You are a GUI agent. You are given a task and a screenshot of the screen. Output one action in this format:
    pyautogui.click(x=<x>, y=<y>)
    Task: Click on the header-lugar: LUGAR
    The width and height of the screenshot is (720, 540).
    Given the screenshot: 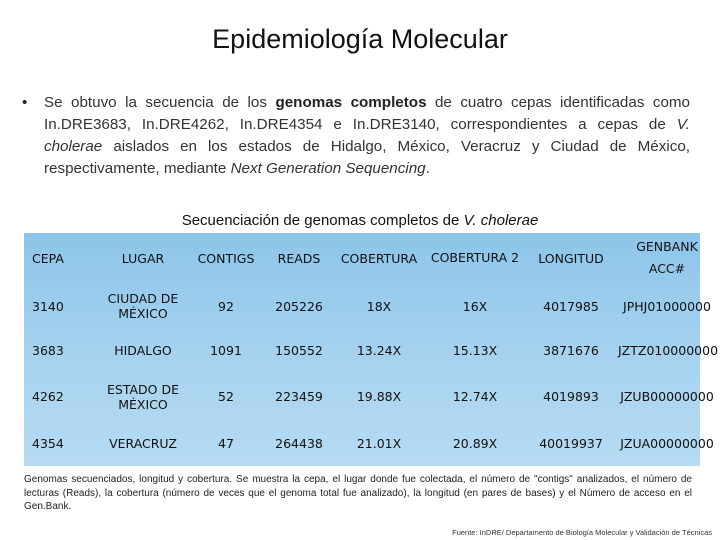 What is the action you would take?
    pyautogui.click(x=143, y=258)
    